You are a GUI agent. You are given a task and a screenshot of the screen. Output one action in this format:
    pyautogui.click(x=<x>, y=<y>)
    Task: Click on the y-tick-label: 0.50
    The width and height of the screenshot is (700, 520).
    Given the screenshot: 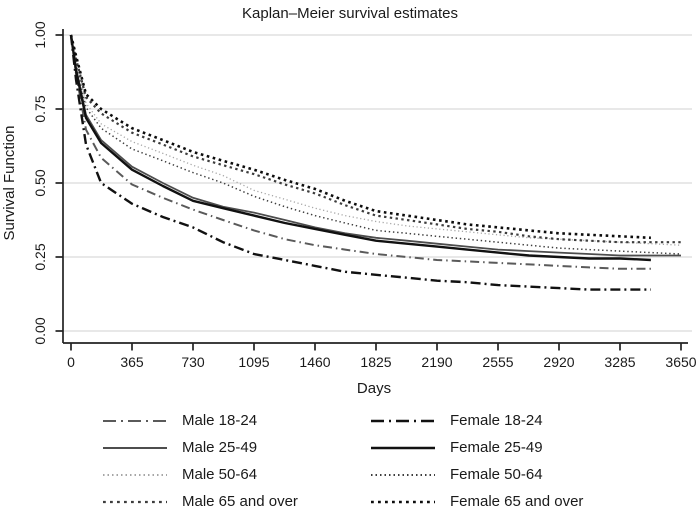 What is the action you would take?
    pyautogui.click(x=40, y=182)
    